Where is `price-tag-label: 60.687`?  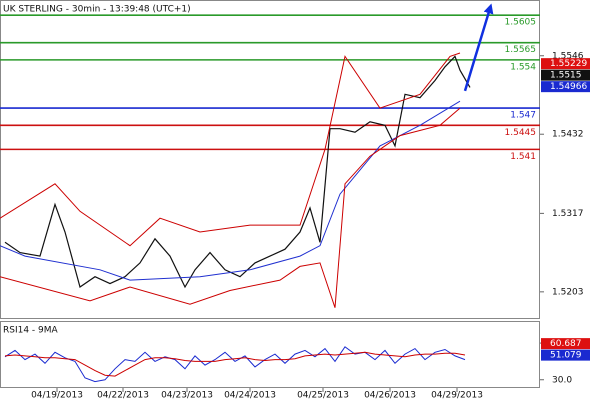 price-tag-label: 60.687 is located at coordinates (566, 344).